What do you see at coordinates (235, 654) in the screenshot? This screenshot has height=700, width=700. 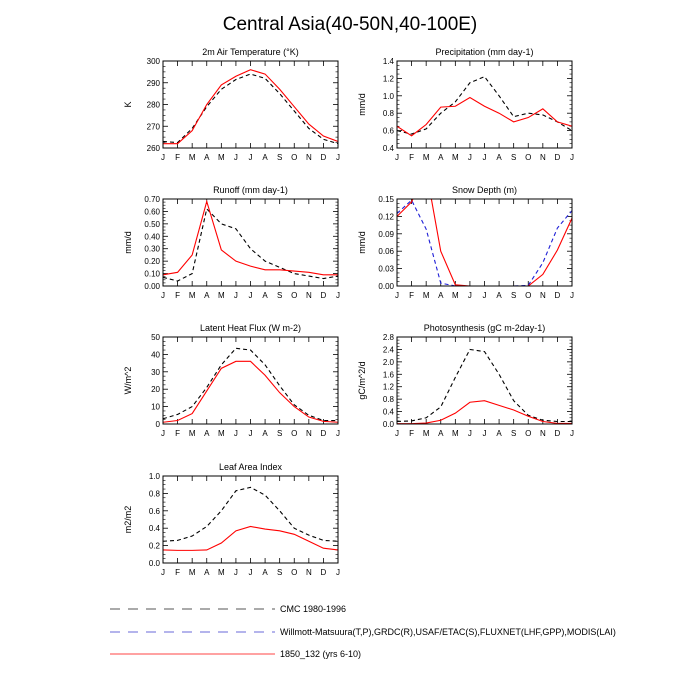 I see `legend-item-3: 1850_132 (yrs 6-10)` at bounding box center [235, 654].